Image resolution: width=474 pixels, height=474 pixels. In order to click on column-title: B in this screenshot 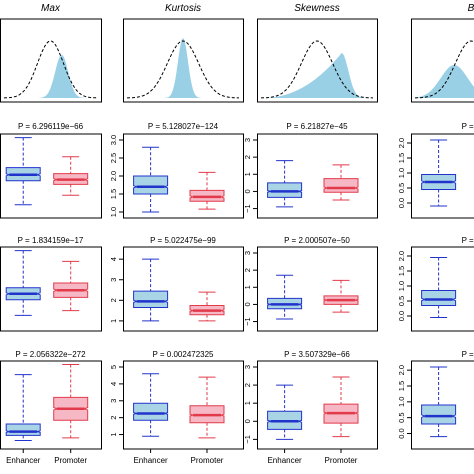, I will do `click(471, 8)`.